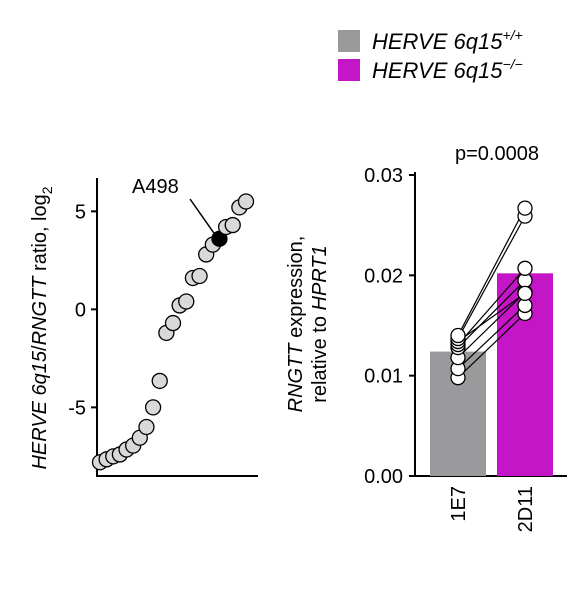 The height and width of the screenshot is (598, 580). I want to click on annotation-a498: A498, so click(155, 187).